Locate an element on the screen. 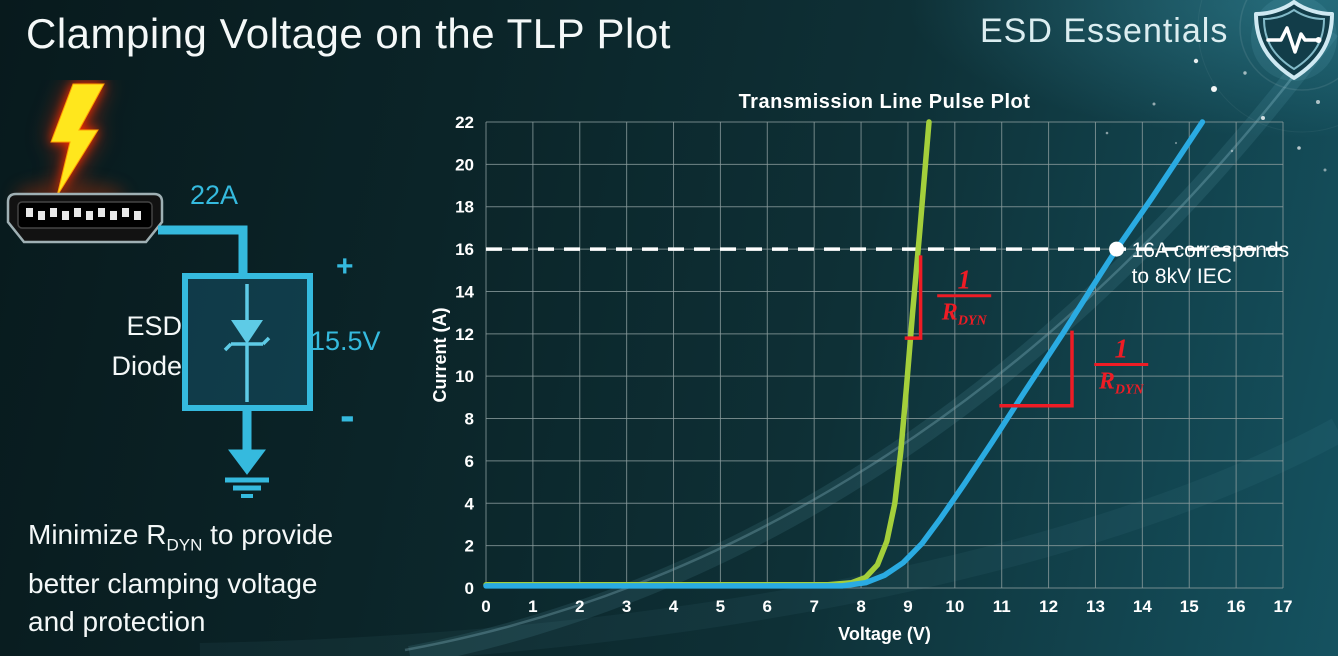 This screenshot has width=1338, height=656. brand-name: ESD Essentials is located at coordinates (1104, 31).